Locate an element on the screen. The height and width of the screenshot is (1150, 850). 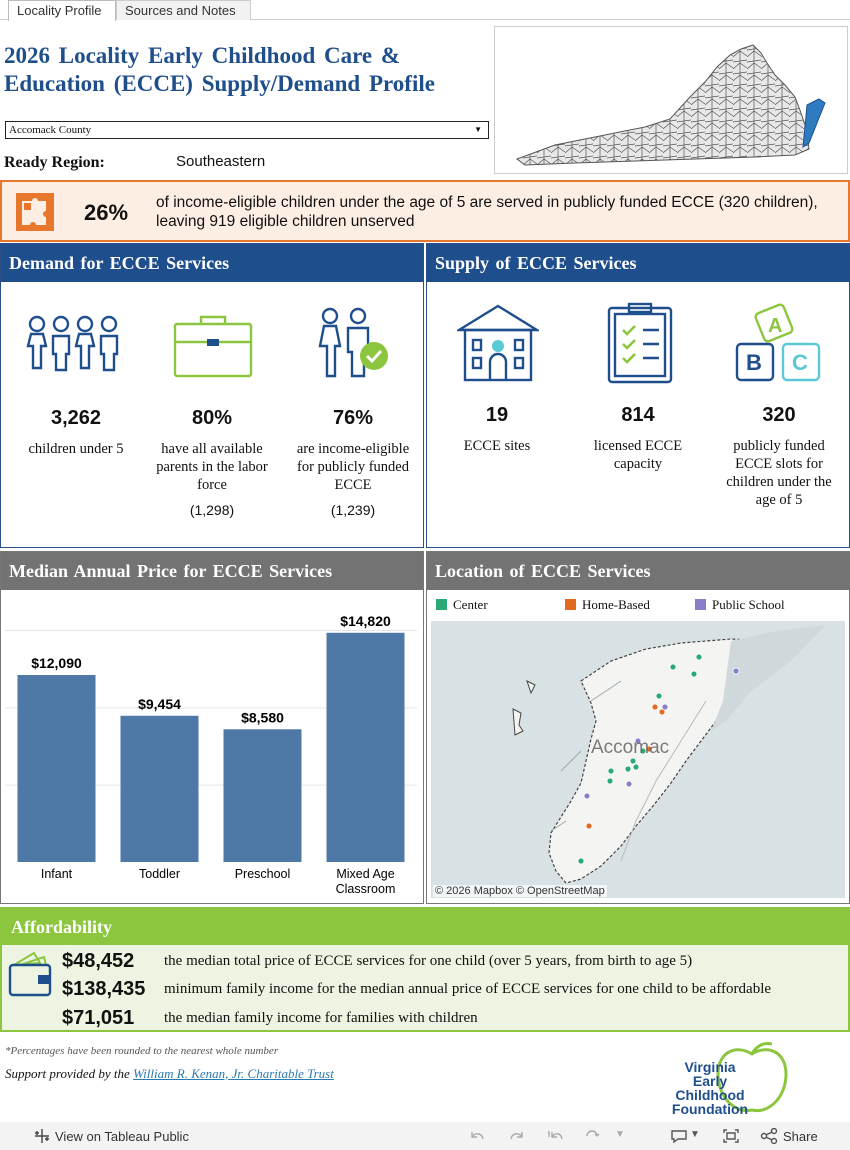
stat-value: 814 is located at coordinates (638, 415).